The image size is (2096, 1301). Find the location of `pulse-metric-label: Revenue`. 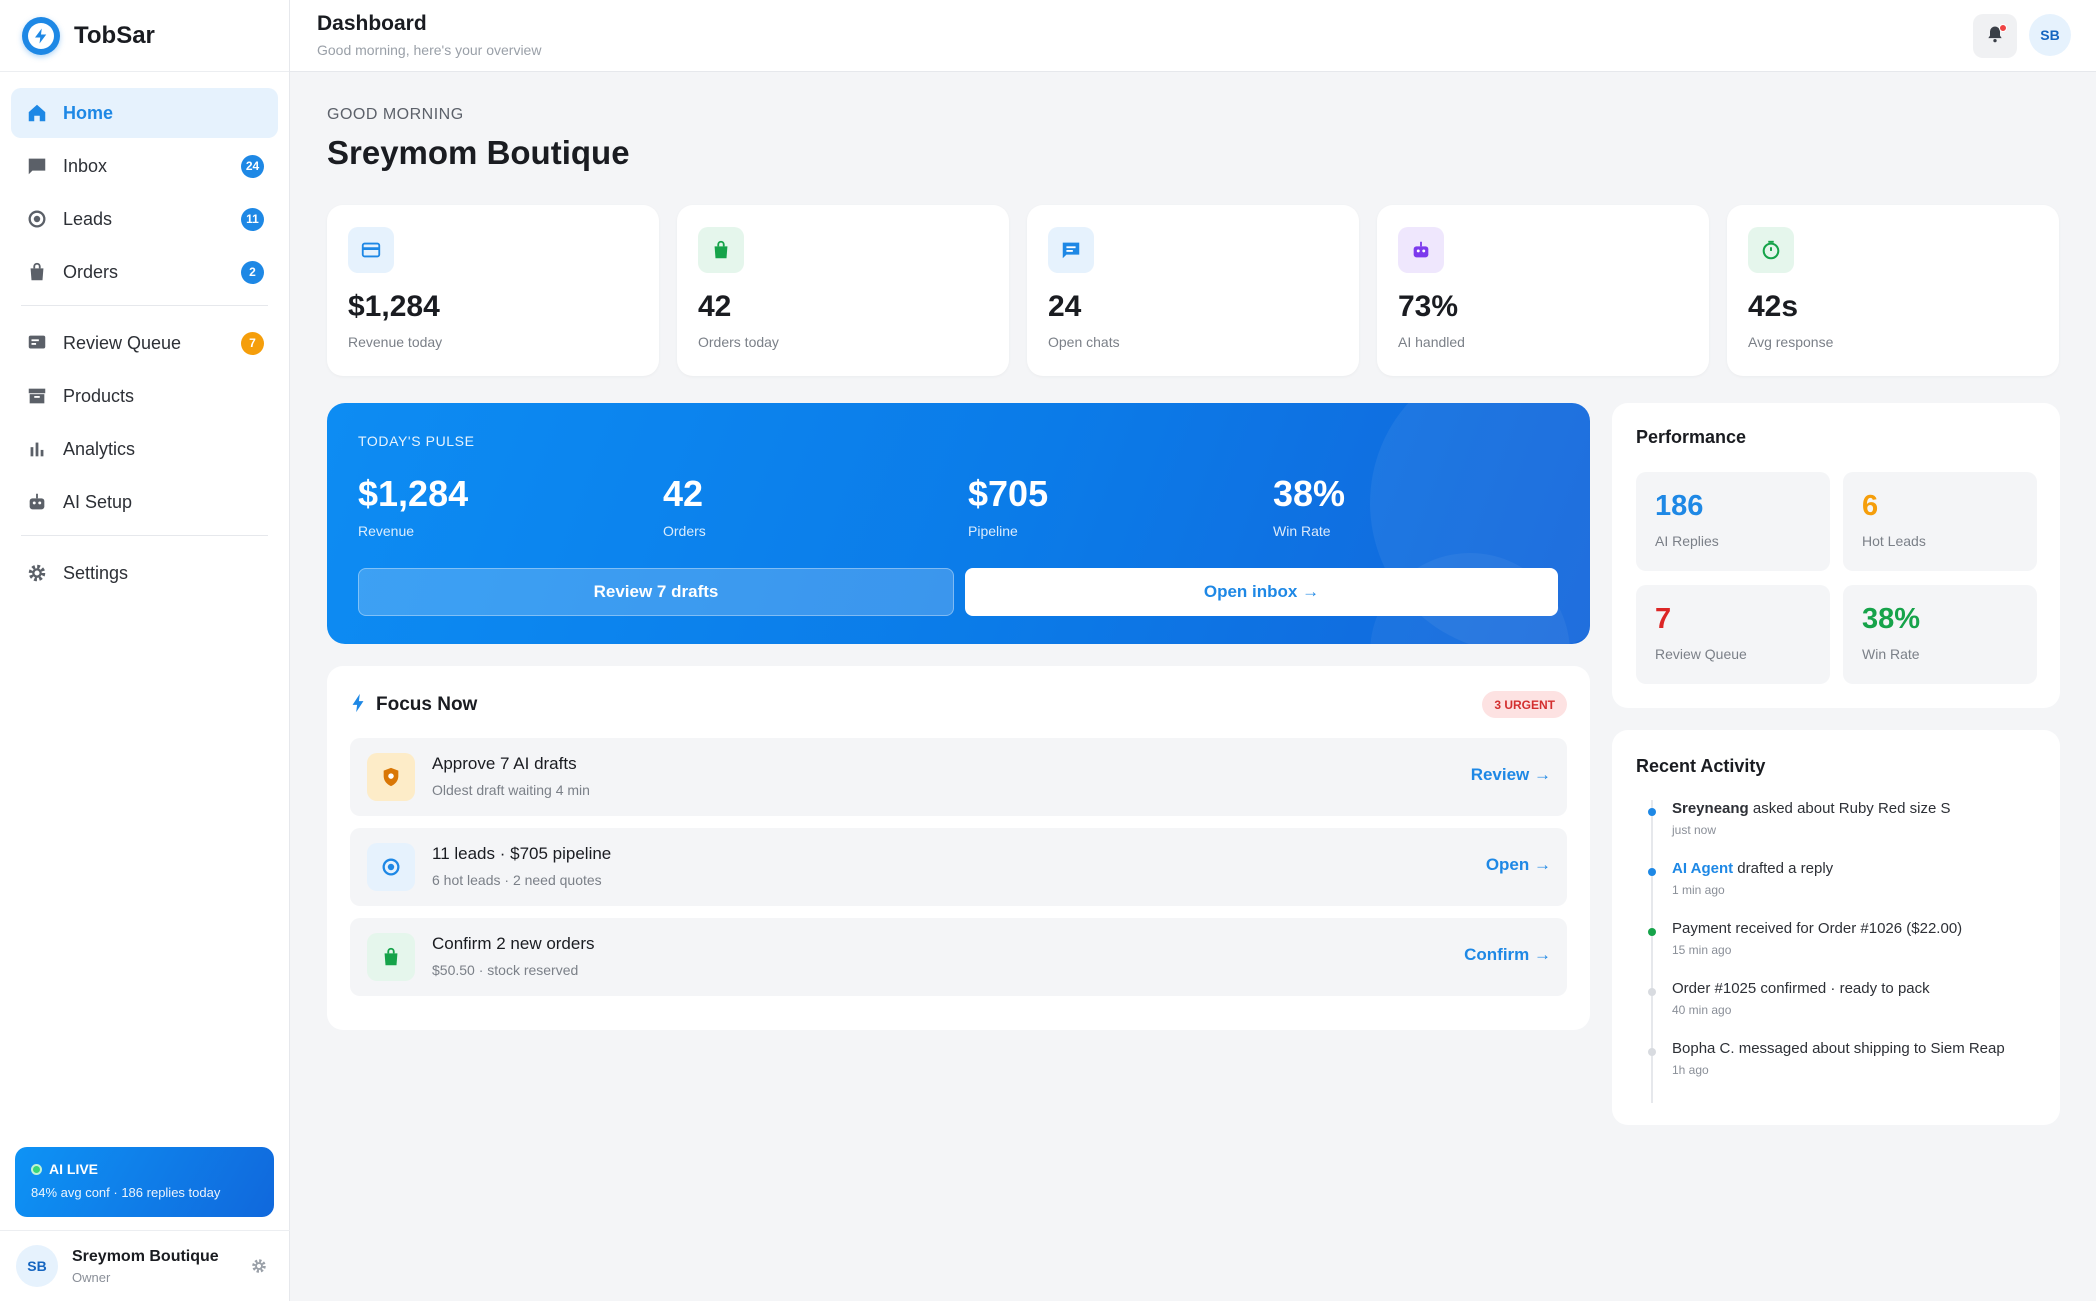

pulse-metric-label: Revenue is located at coordinates (386, 531).